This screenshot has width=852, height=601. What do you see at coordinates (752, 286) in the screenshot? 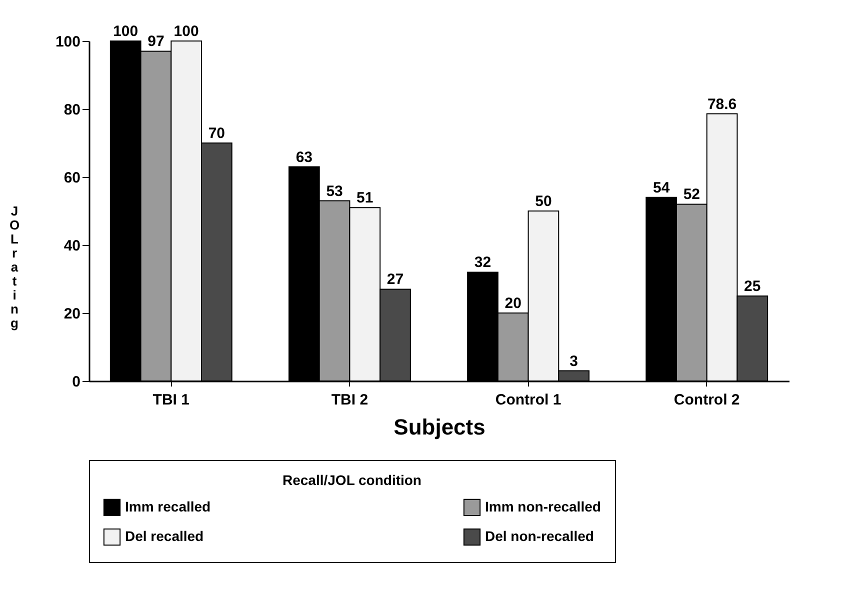
I see `data-label: 25` at bounding box center [752, 286].